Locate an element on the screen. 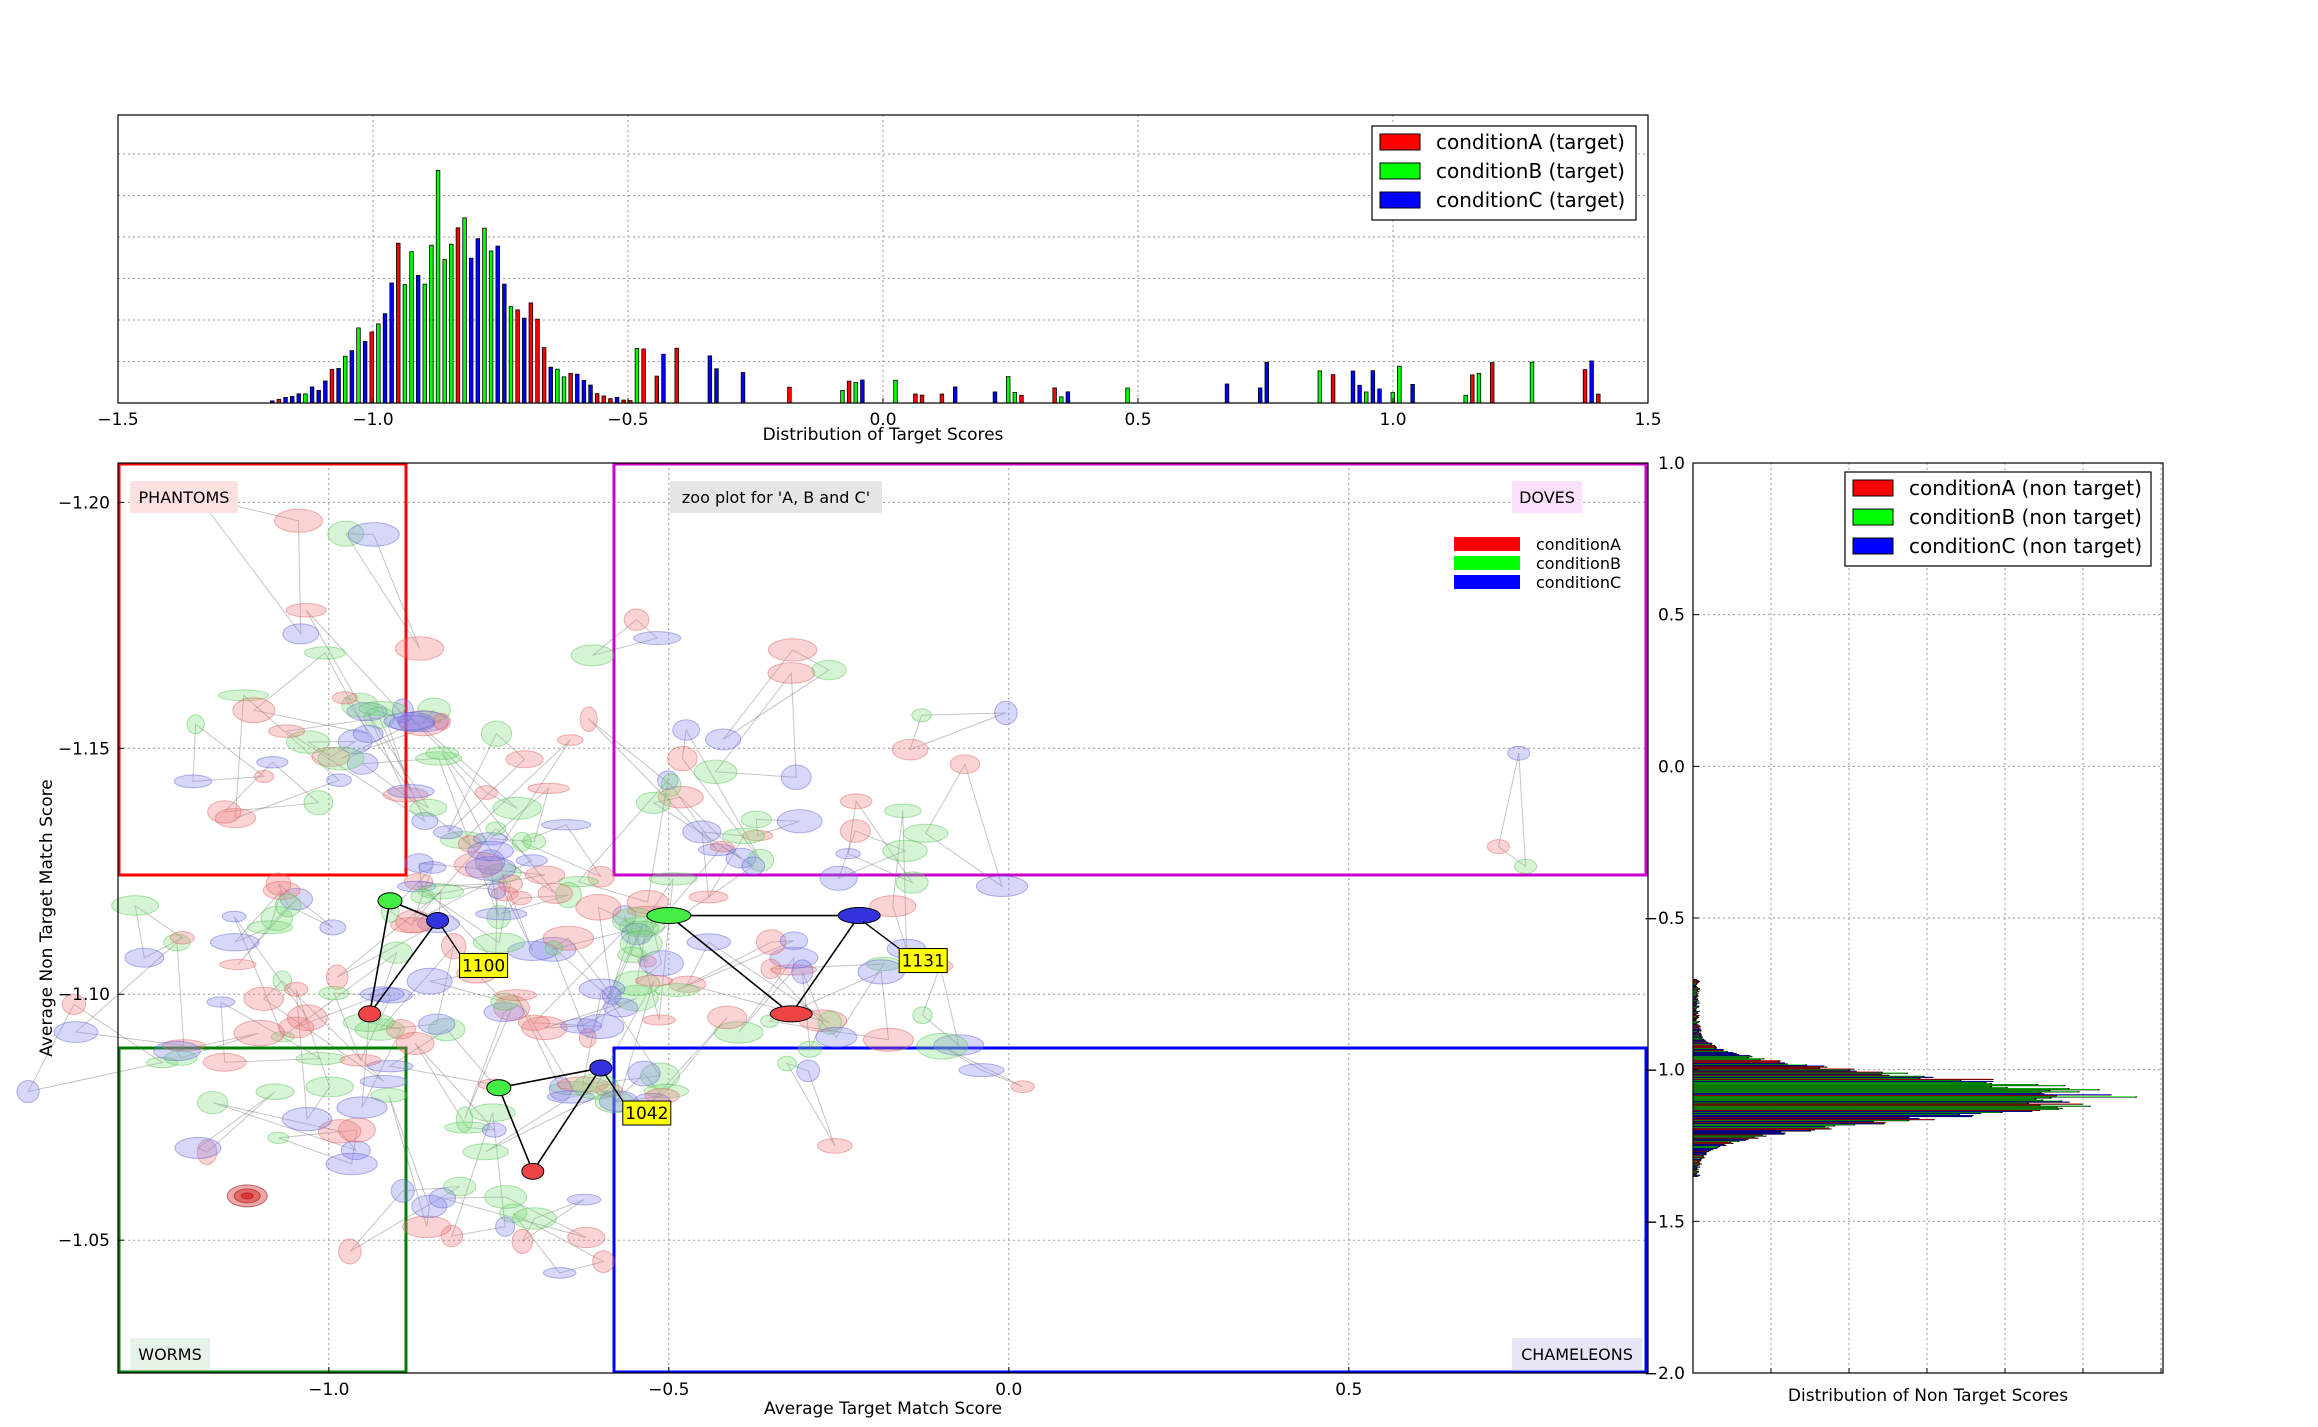 The height and width of the screenshot is (1427, 2318). zoo-y-tick-label: −1.10 is located at coordinates (84, 995).